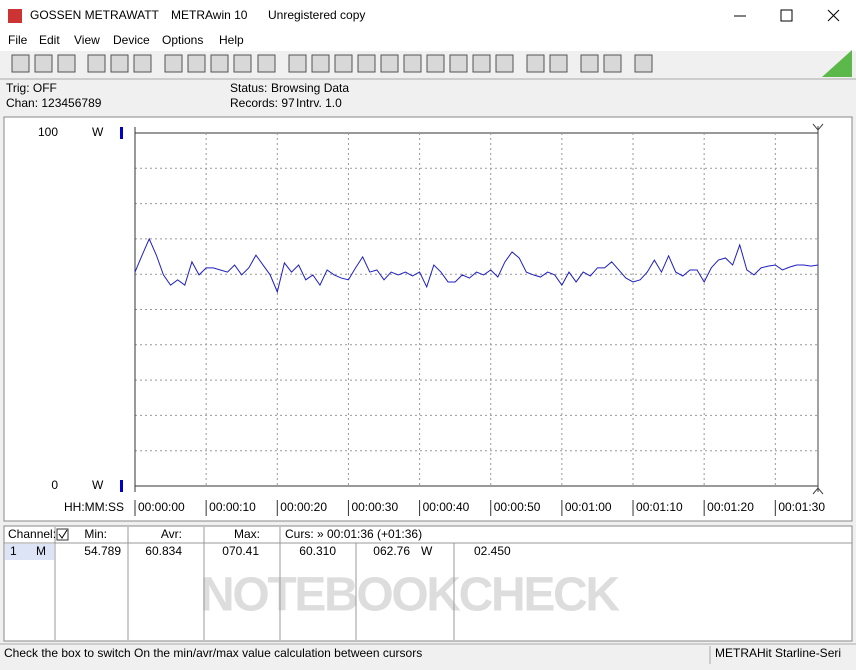 The width and height of the screenshot is (856, 670). I want to click on check, so click(63, 534).